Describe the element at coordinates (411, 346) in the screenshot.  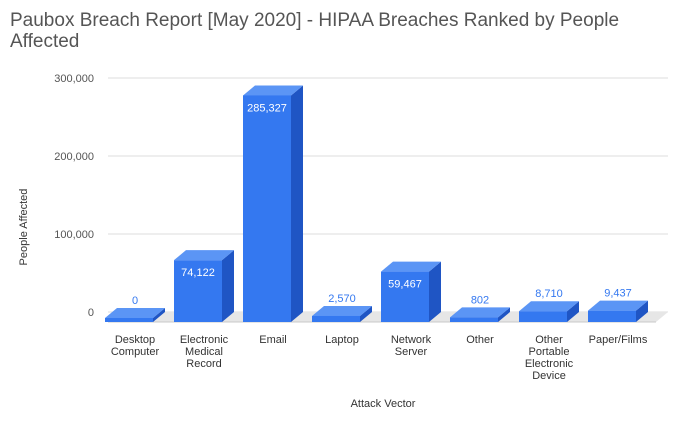
I see `category-label: Network Server` at that location.